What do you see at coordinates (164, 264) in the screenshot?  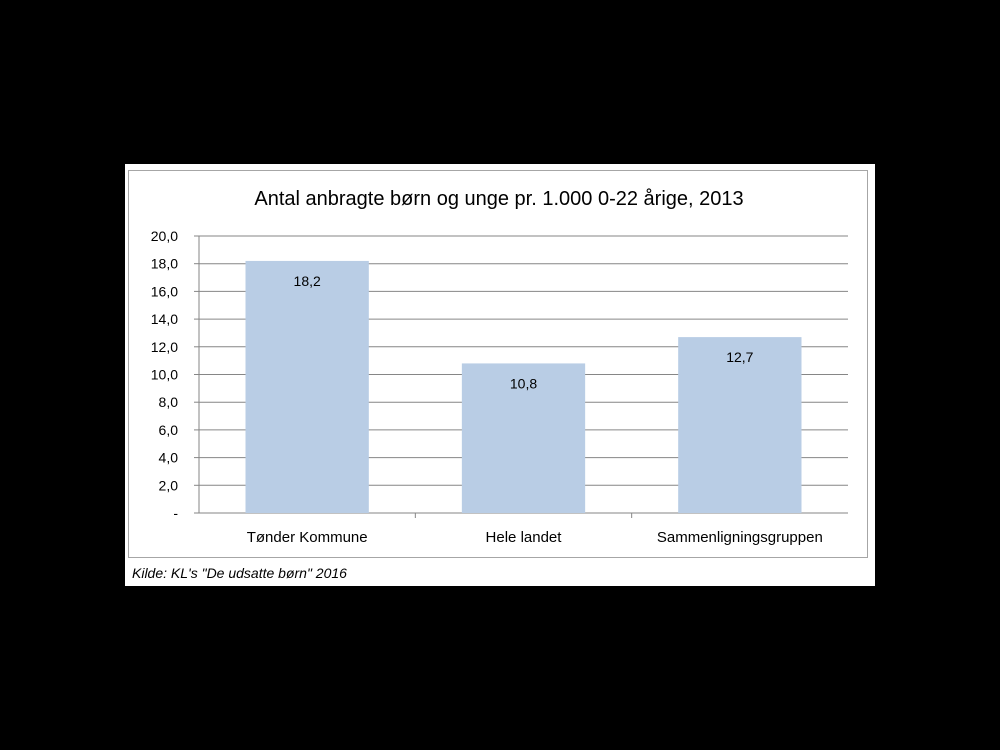 I see `y-tick-label: 18,0` at bounding box center [164, 264].